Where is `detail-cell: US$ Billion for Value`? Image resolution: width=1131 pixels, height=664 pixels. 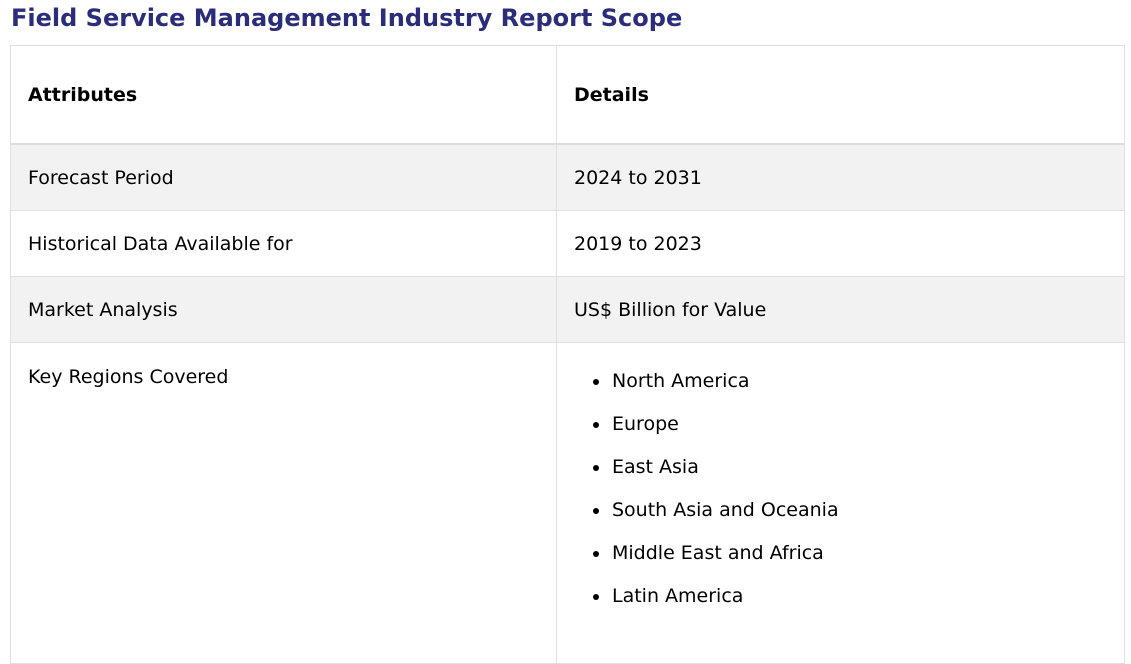
detail-cell: US$ Billion for Value is located at coordinates (840, 309).